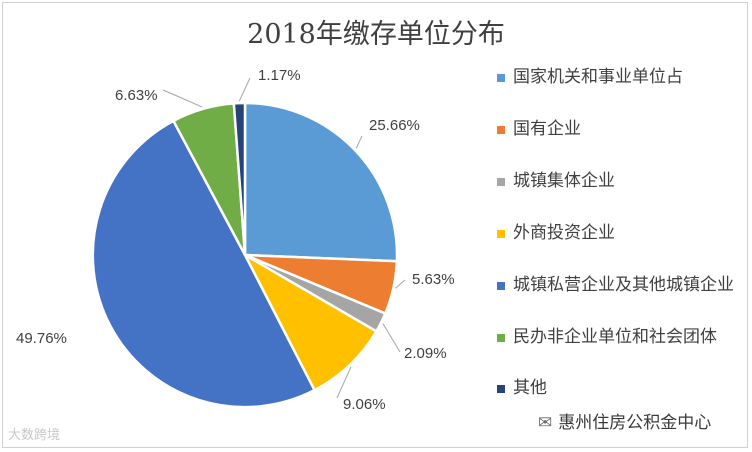  Describe the element at coordinates (623, 233) in the screenshot. I see `legend-item-4: 外商投资企业` at that location.